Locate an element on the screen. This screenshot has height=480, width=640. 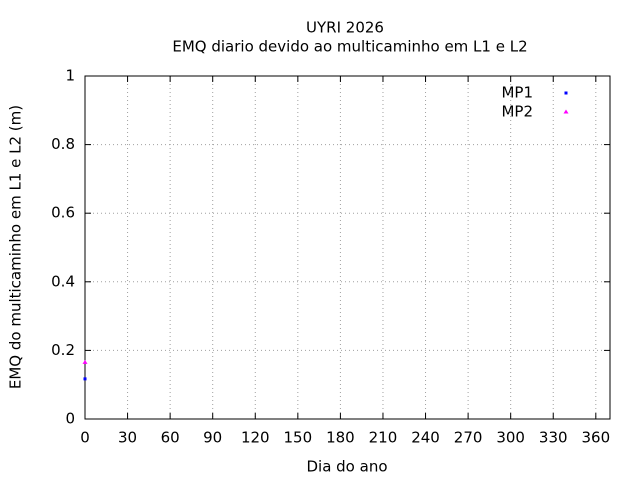
y-tick-label: 0.8 is located at coordinates (63, 144).